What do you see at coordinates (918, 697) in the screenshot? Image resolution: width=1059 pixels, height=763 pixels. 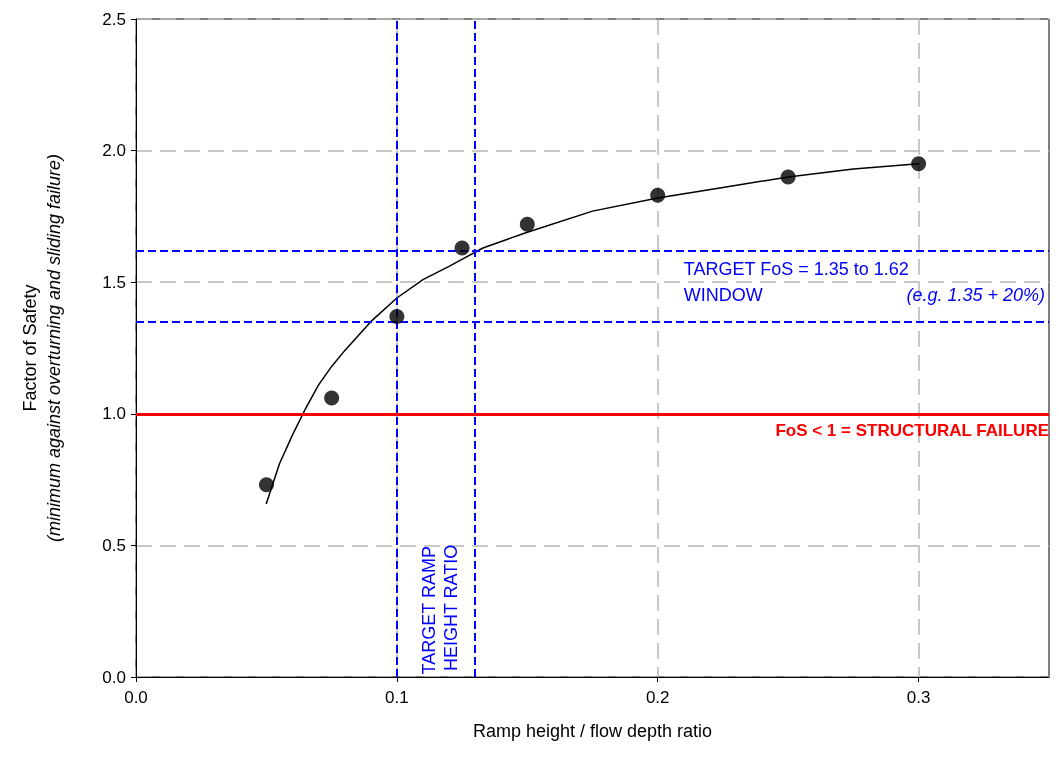 I see `x-tick-label: 0.3` at bounding box center [918, 697].